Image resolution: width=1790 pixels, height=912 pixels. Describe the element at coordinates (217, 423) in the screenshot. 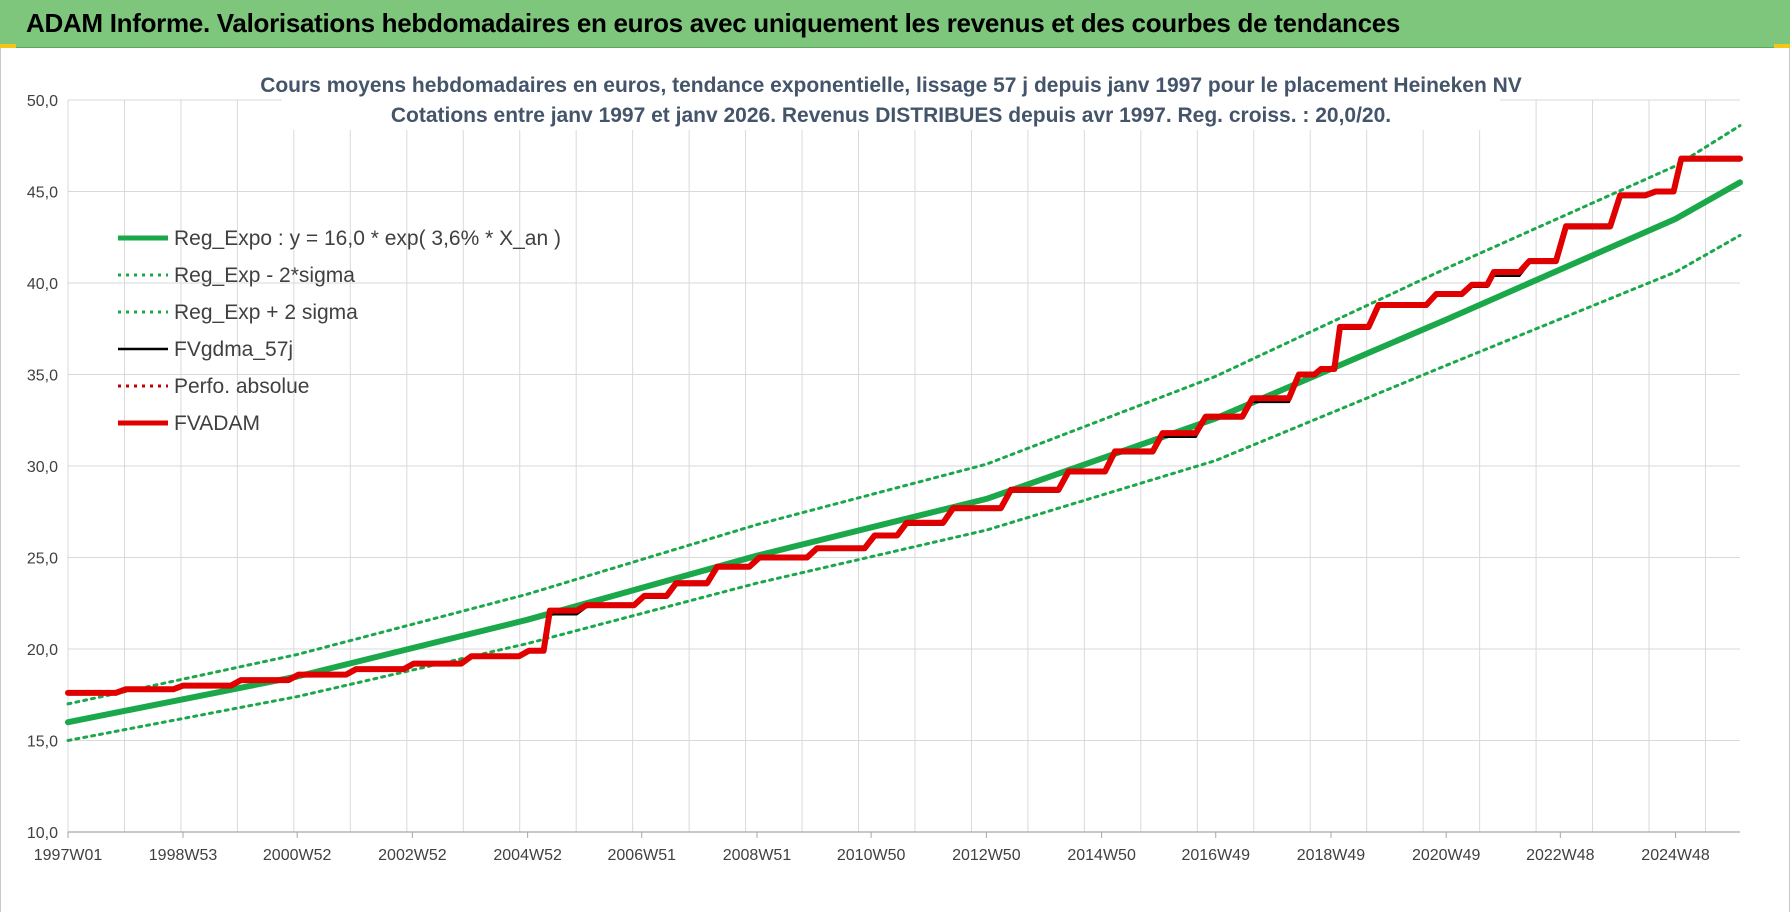

I see `legend-label: FVADAM` at that location.